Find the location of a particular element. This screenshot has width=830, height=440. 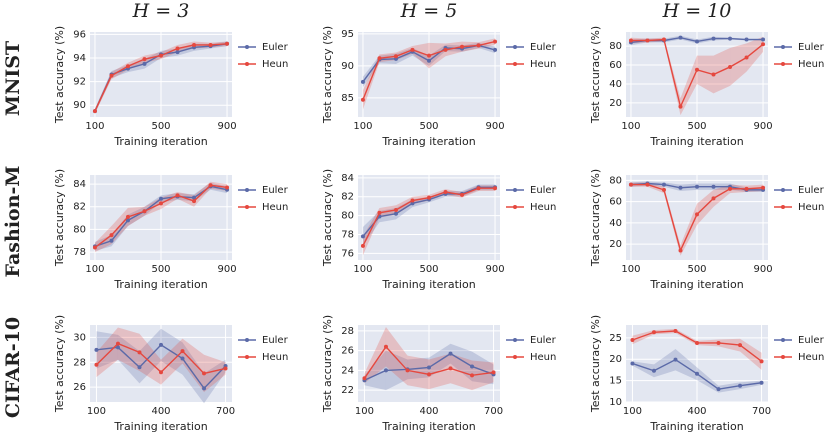

row-label: MNIST is located at coordinates (13, 78).